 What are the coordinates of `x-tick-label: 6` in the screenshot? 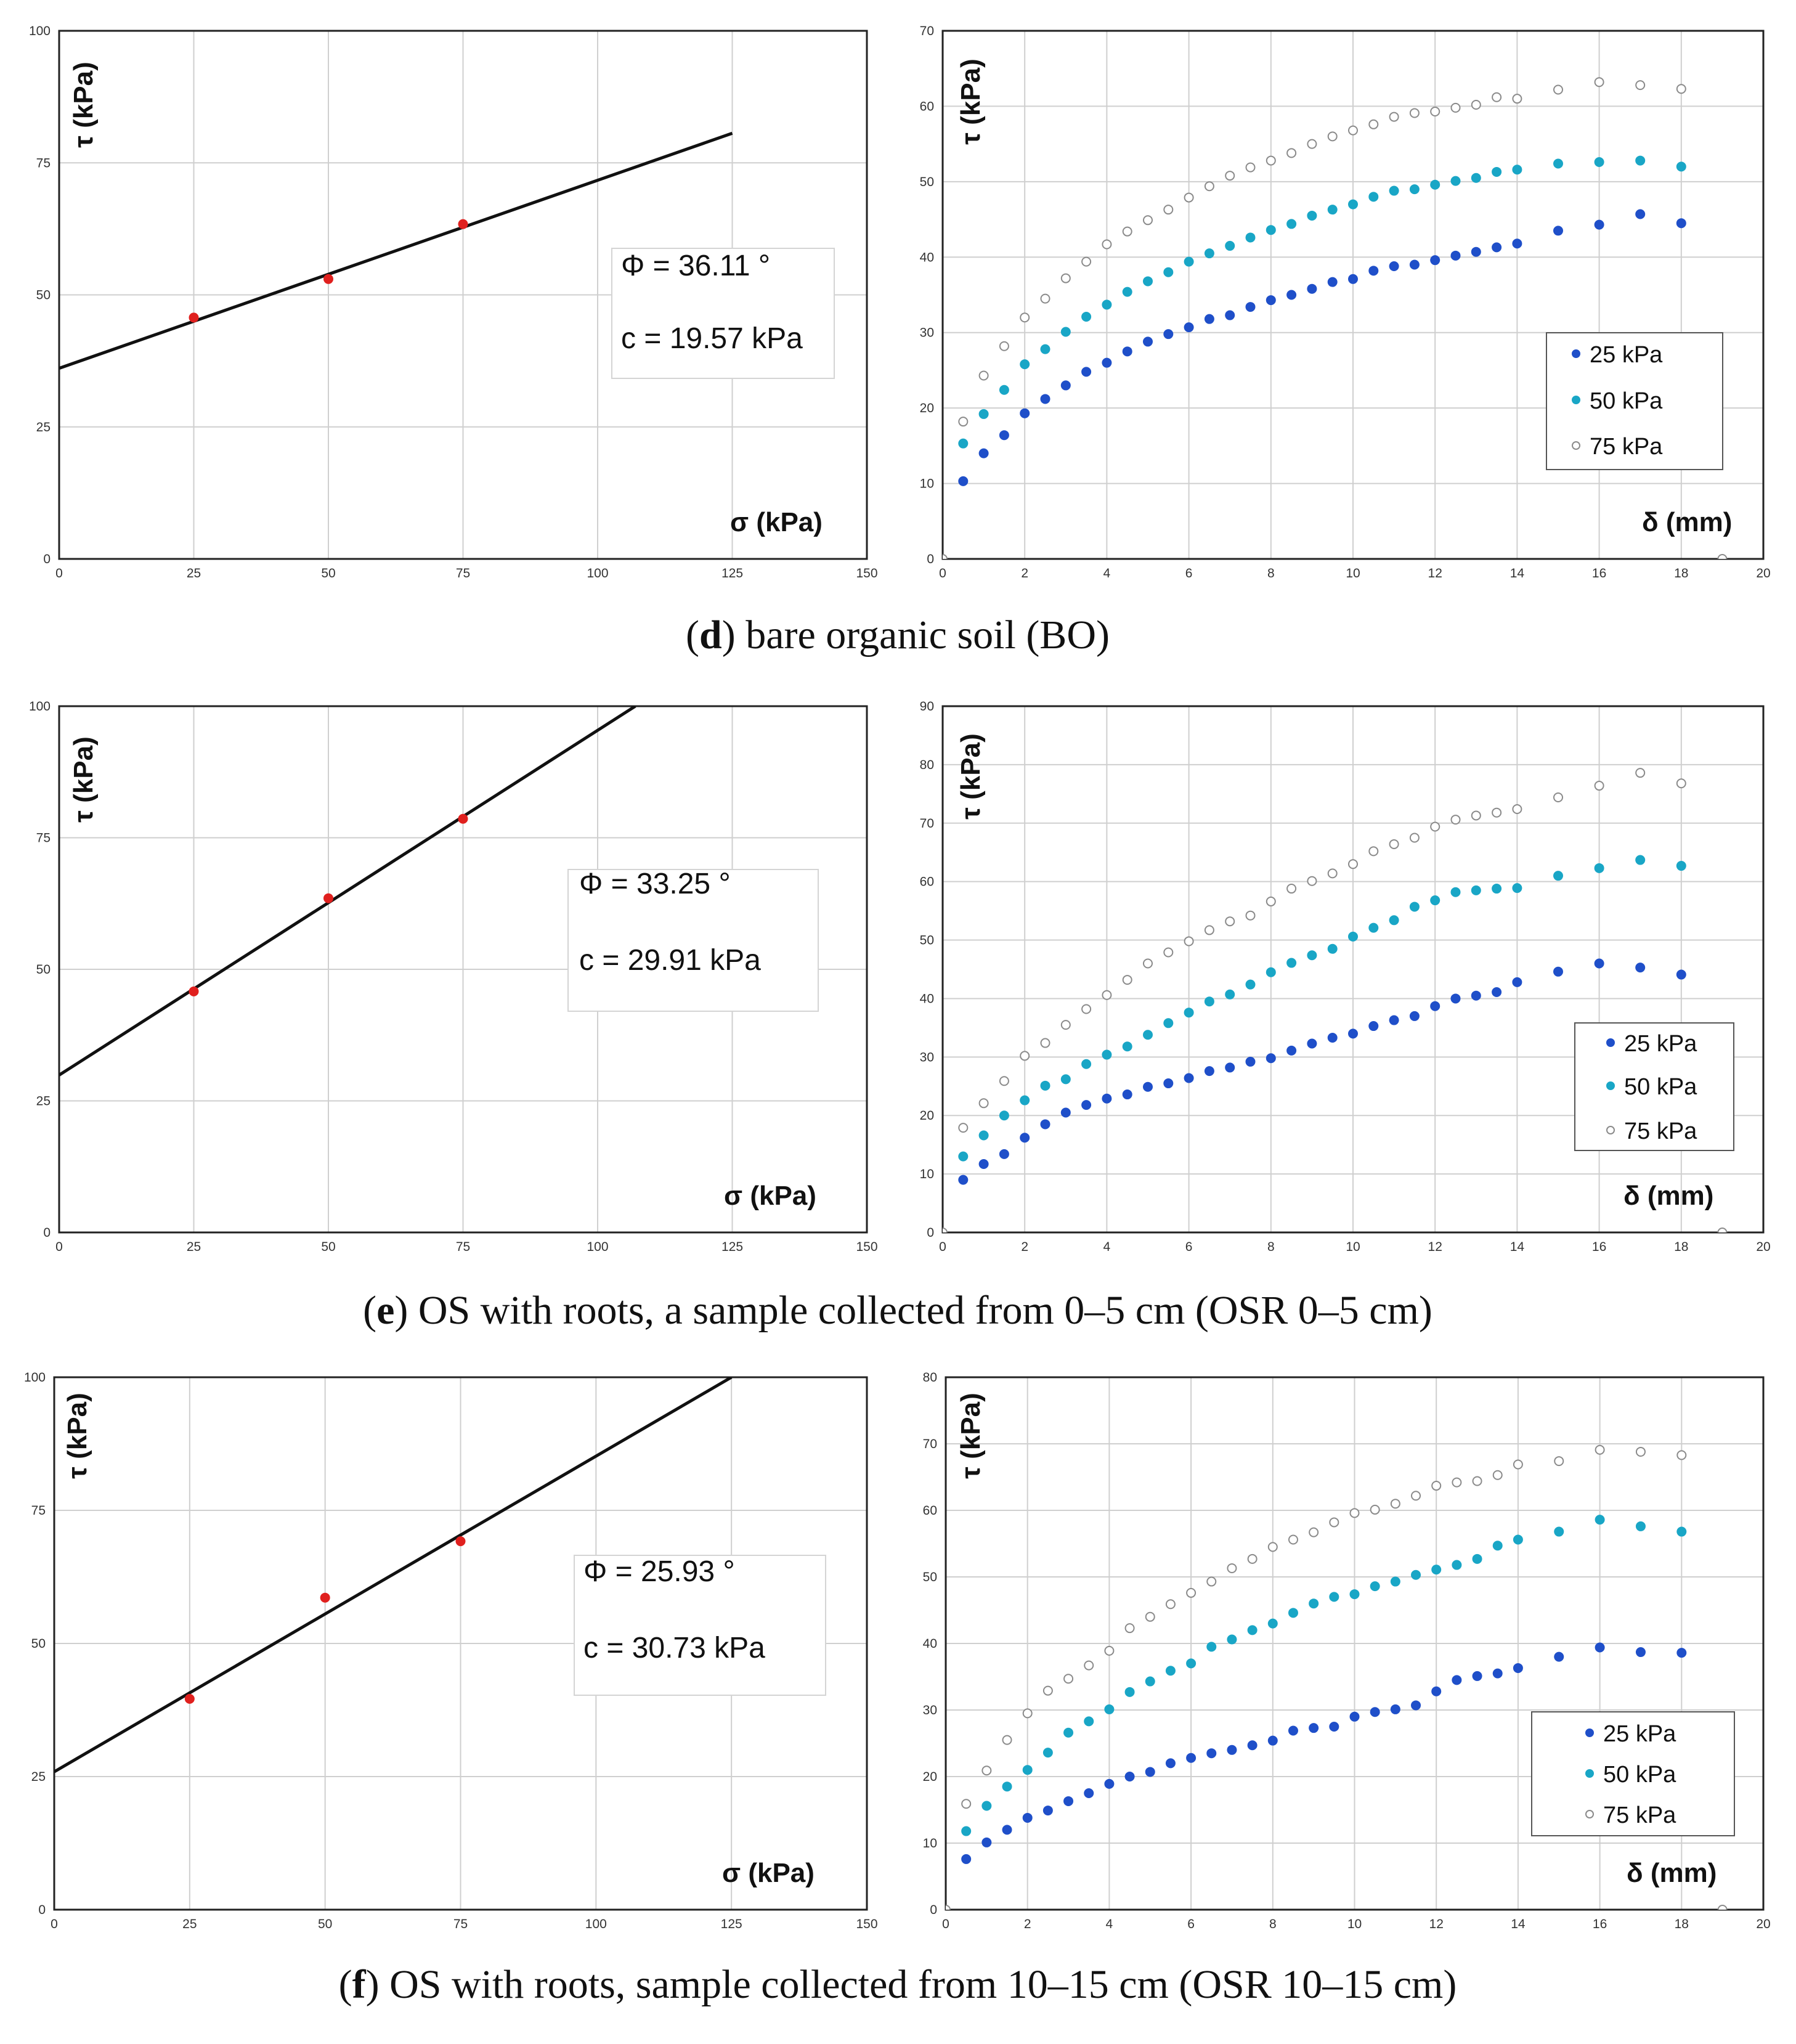 It's located at (1191, 1924).